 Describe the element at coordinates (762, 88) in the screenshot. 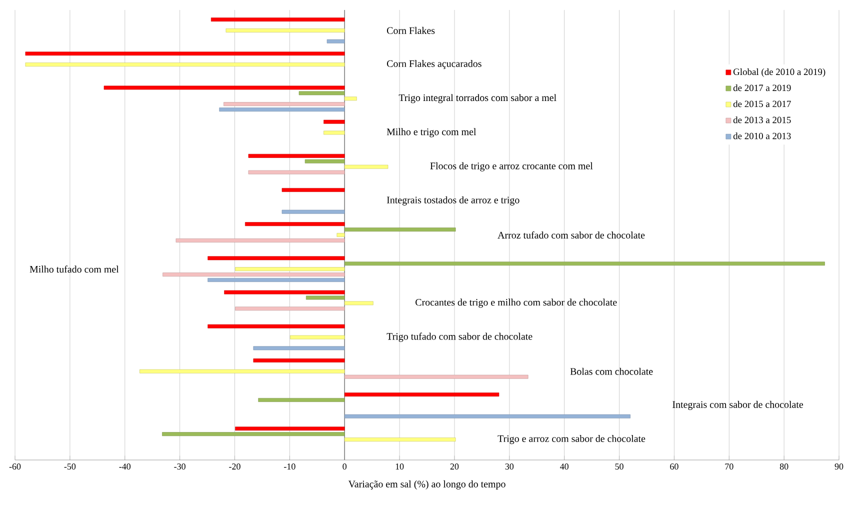

I see `legend-label: de 2017 a 2019` at that location.